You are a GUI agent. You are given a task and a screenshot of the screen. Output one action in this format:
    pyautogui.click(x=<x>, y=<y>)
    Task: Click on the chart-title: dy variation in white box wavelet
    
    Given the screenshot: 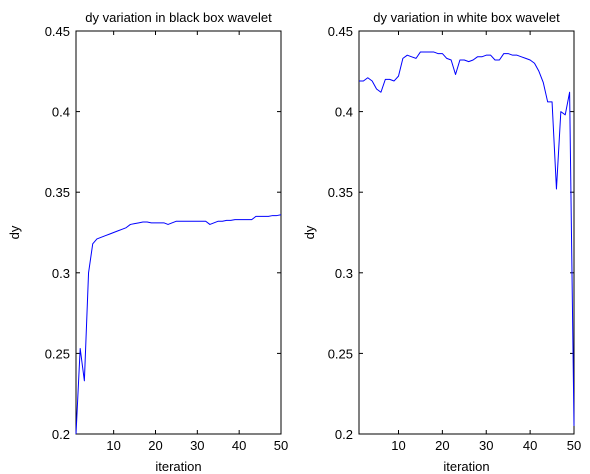 What is the action you would take?
    pyautogui.click(x=466, y=17)
    